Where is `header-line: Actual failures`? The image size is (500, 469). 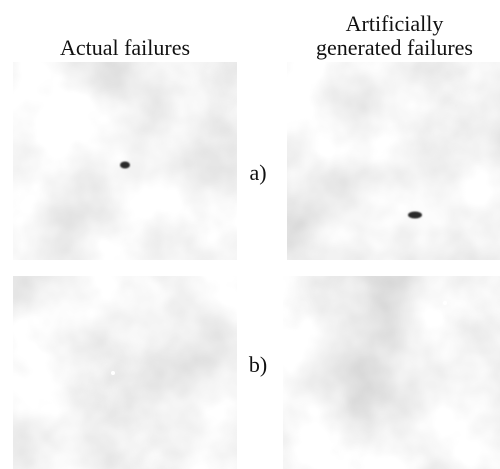 header-line: Actual failures is located at coordinates (125, 47).